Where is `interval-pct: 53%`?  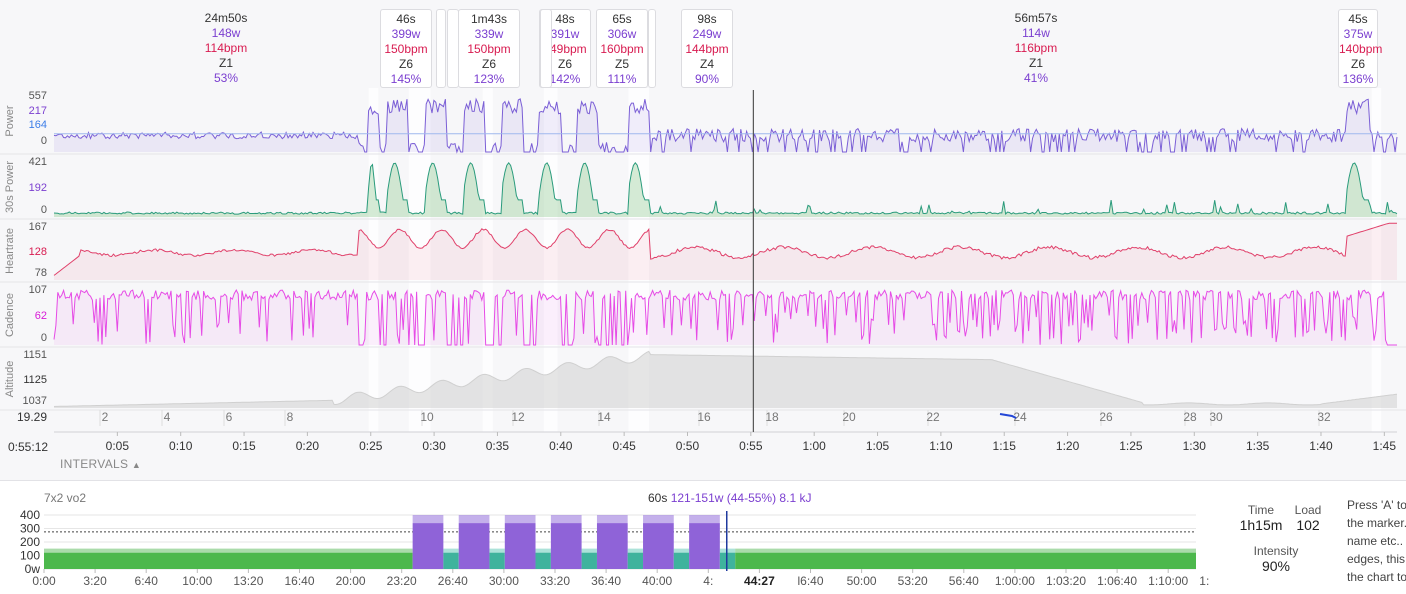 interval-pct: 53% is located at coordinates (226, 78).